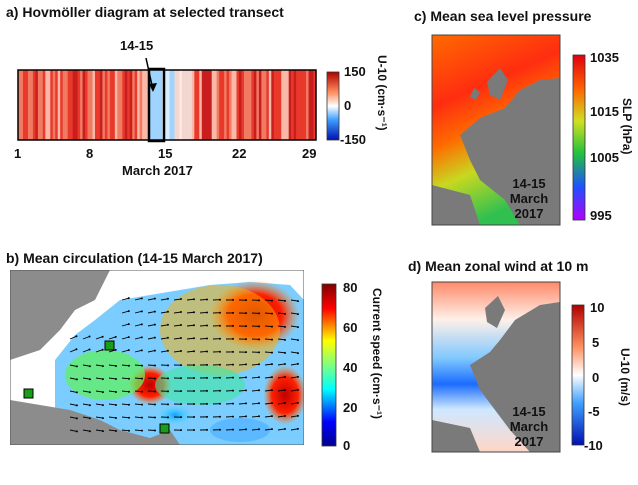  What do you see at coordinates (329, 365) in the screenshot?
I see `panel-b-colorbar` at bounding box center [329, 365].